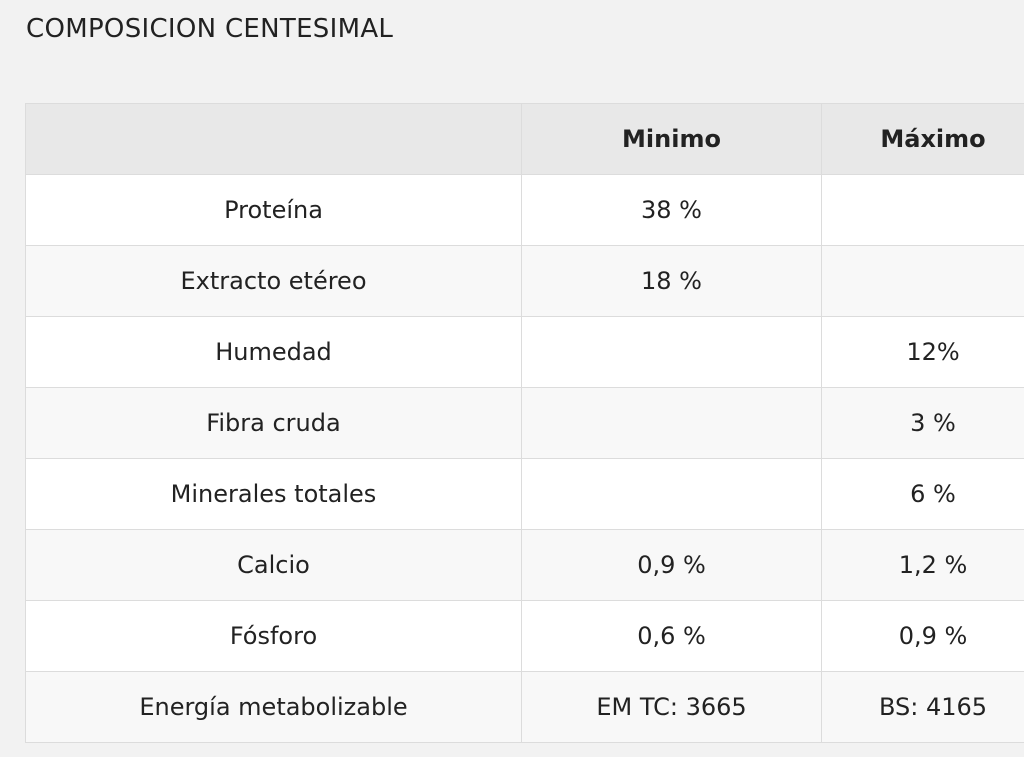 This screenshot has width=1024, height=757. What do you see at coordinates (671, 139) in the screenshot?
I see `header-cell: Minimo` at bounding box center [671, 139].